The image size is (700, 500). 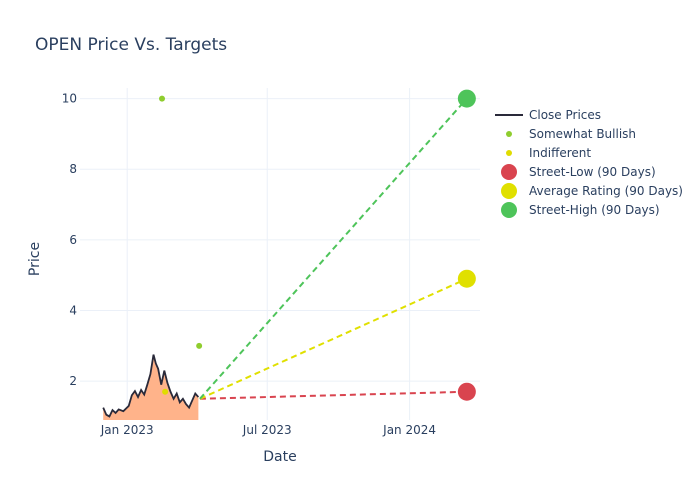 I want to click on street-low-90-days-marker, so click(x=466, y=391).